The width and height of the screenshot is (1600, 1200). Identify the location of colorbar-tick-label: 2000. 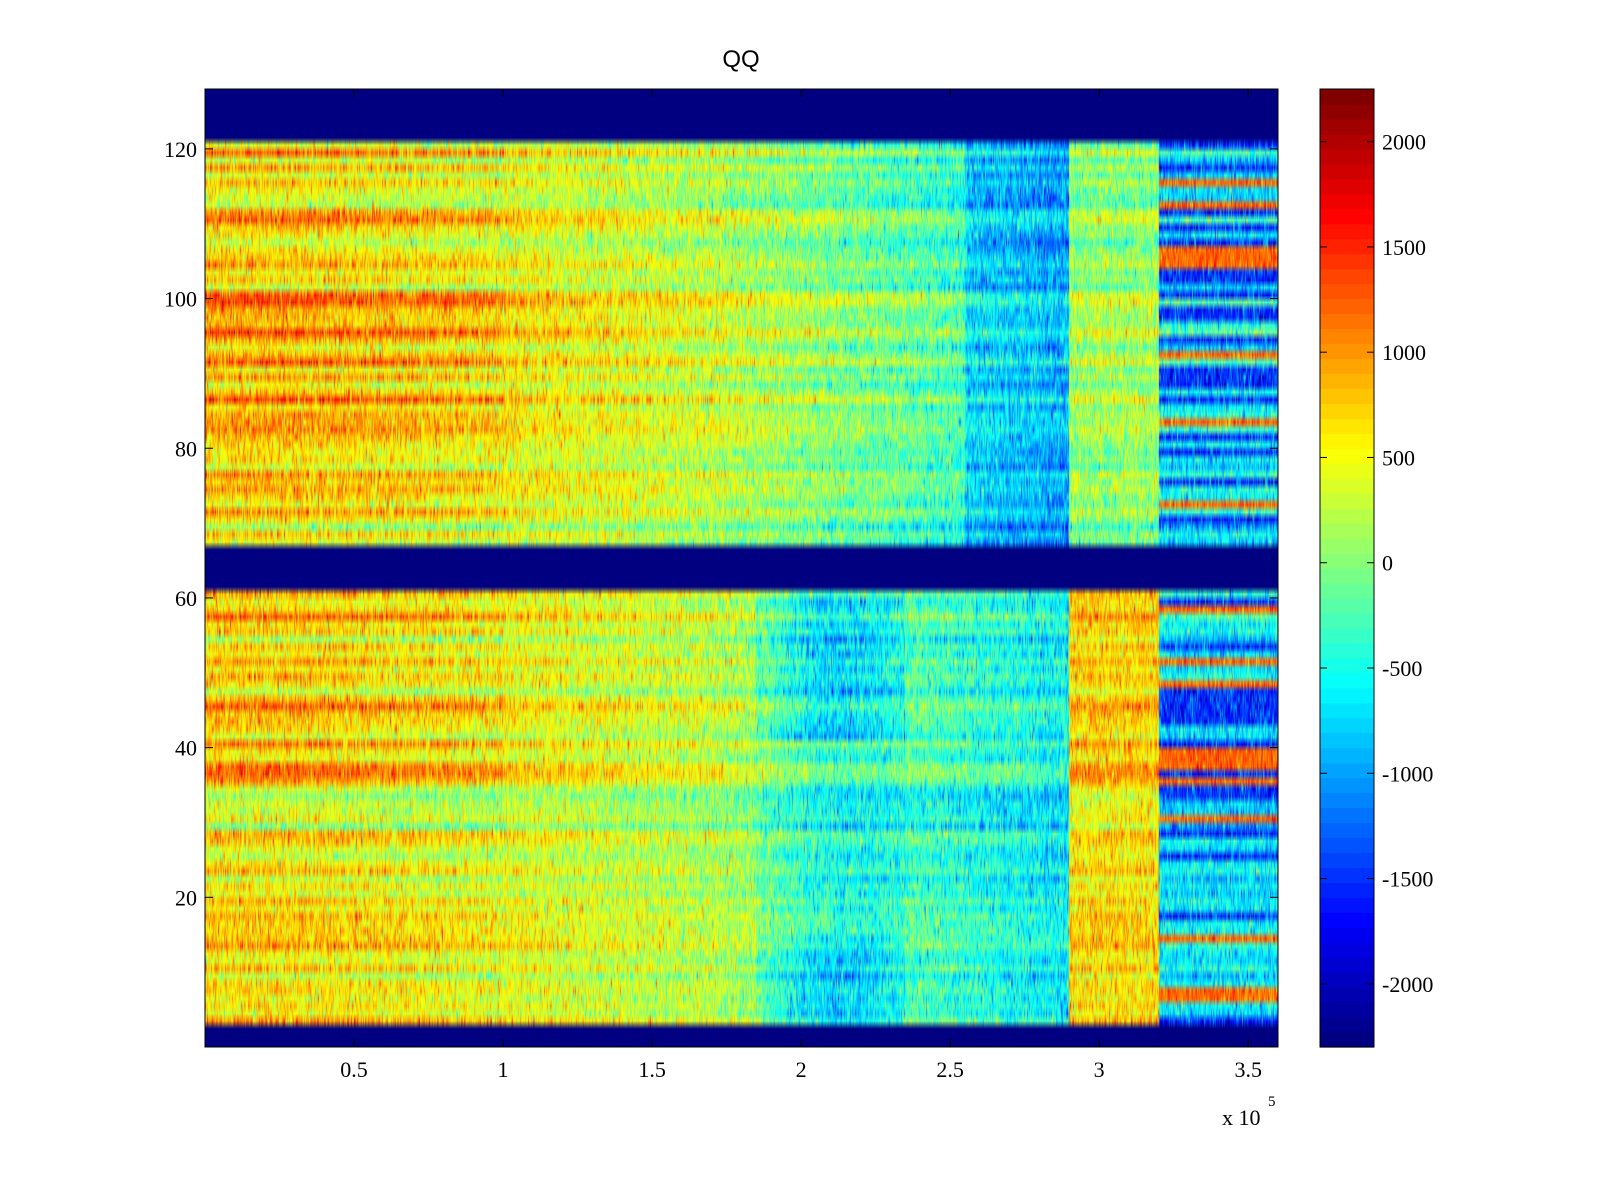
(1404, 142).